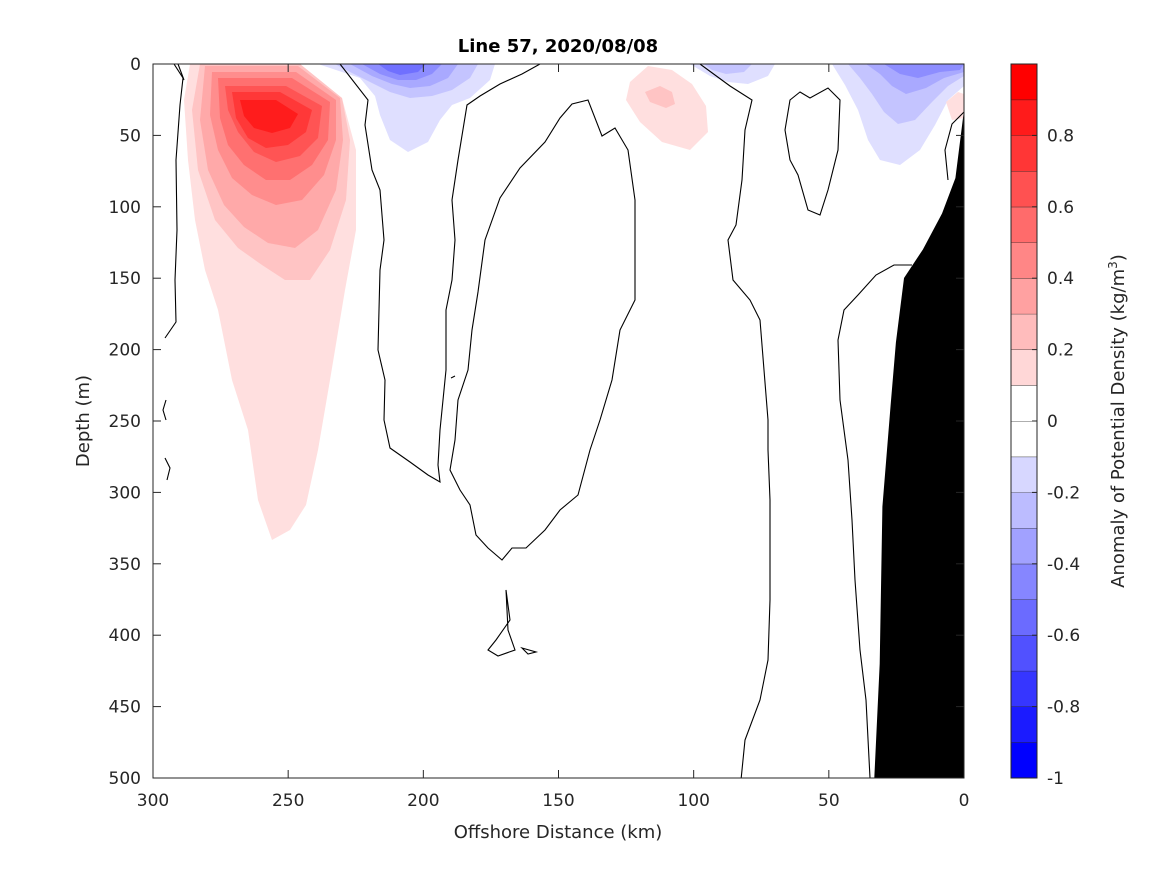 The height and width of the screenshot is (875, 1167). I want to click on contour-zero-west-b, so click(166, 440).